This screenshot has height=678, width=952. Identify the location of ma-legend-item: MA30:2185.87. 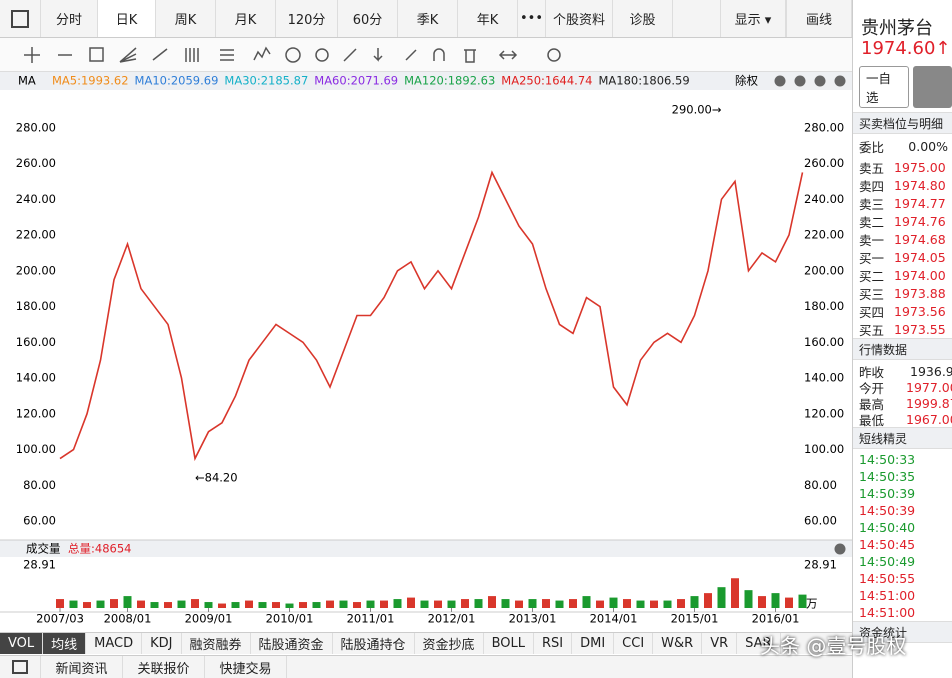
(266, 81).